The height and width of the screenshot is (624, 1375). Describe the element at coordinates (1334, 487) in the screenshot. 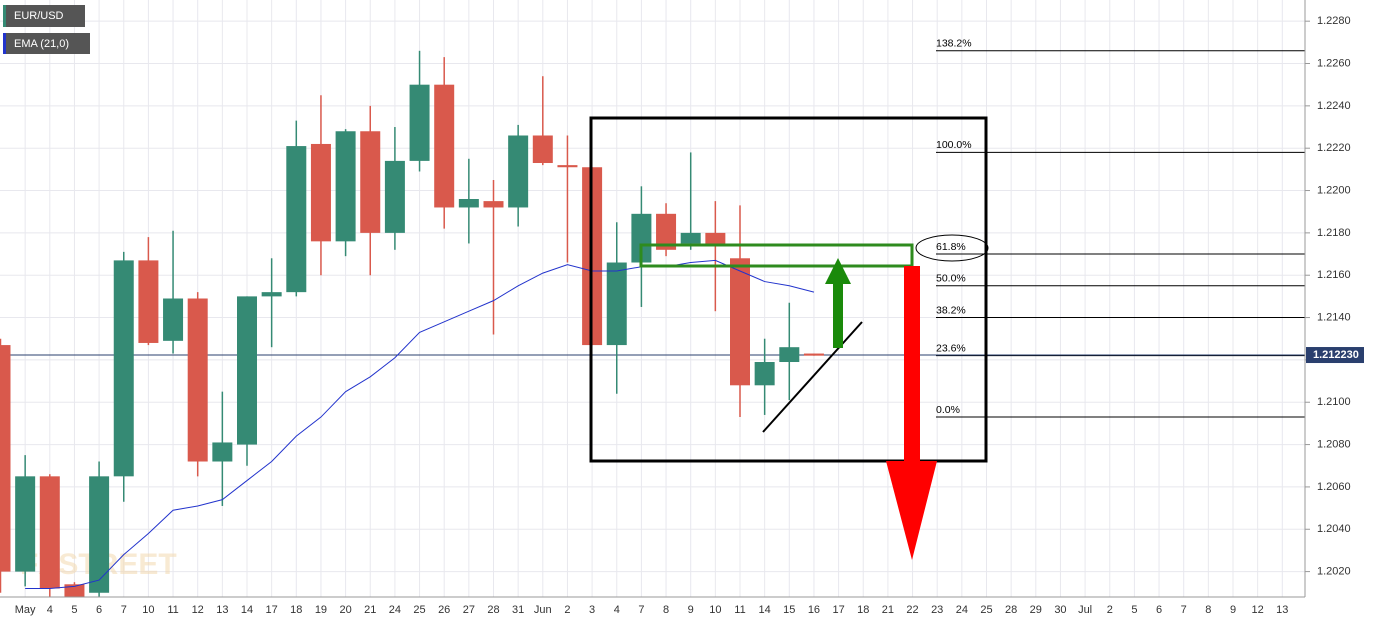

I see `y-tick-label: 1.2060` at that location.